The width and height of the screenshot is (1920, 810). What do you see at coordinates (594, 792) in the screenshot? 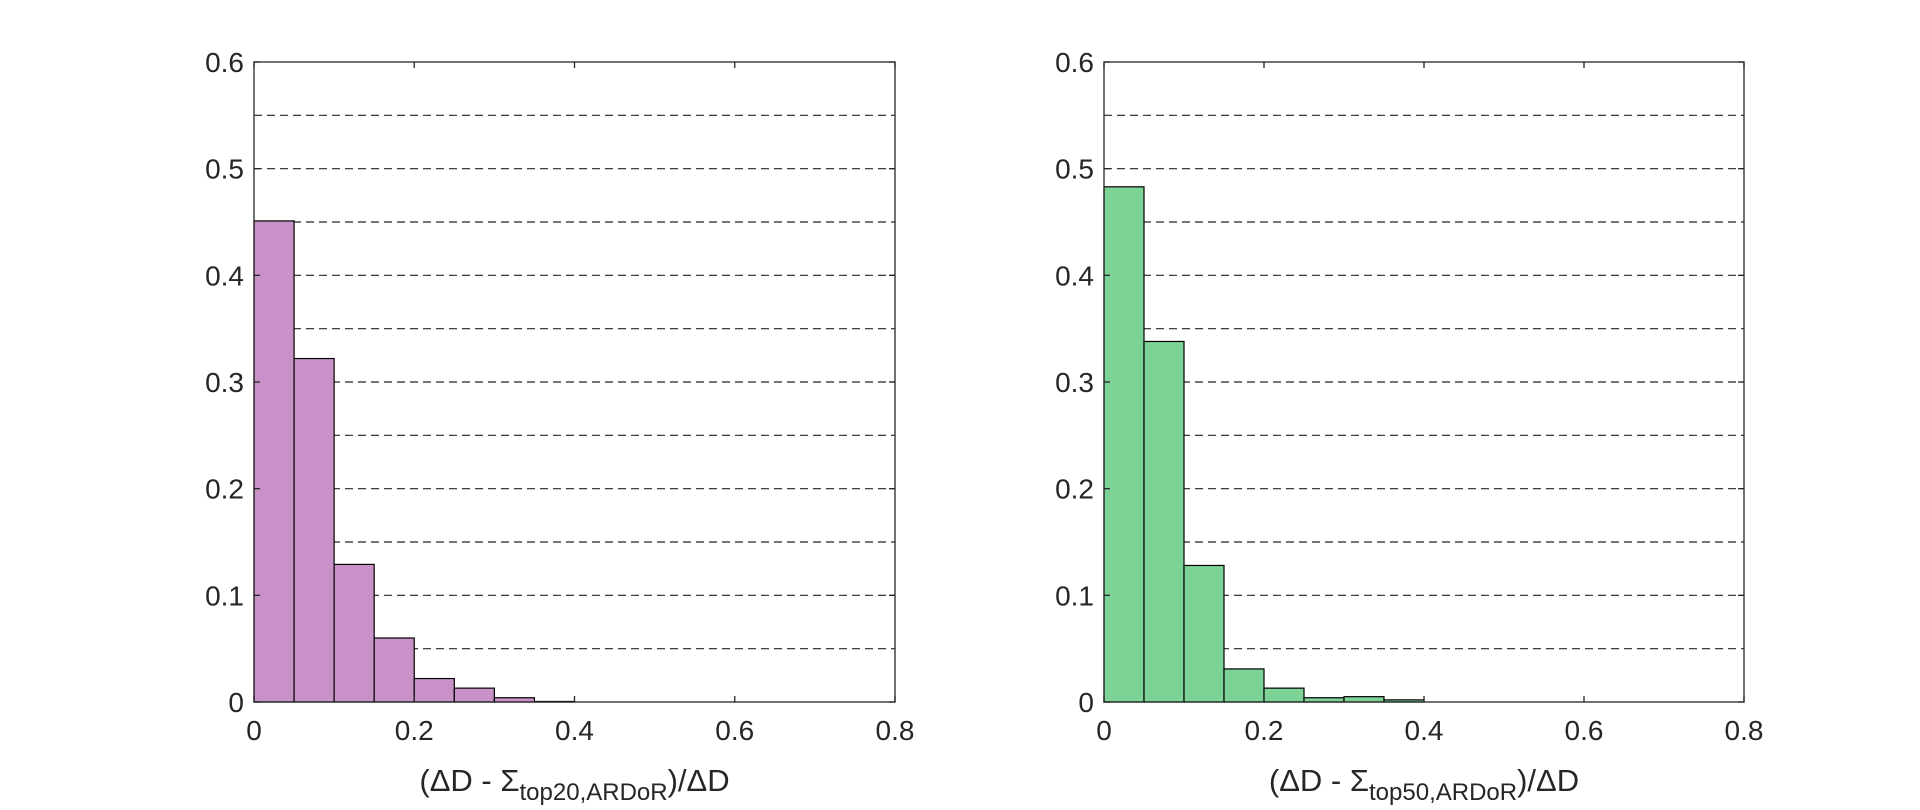
I see `x-axis-title-subscript: top20,ARDoR` at bounding box center [594, 792].